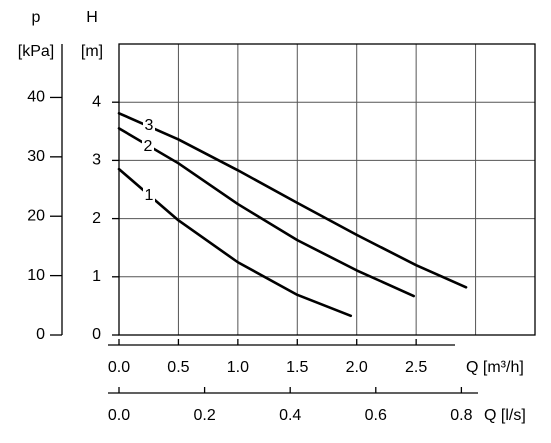 The height and width of the screenshot is (443, 551). I want to click on p-tick-label: 20, so click(36, 215).